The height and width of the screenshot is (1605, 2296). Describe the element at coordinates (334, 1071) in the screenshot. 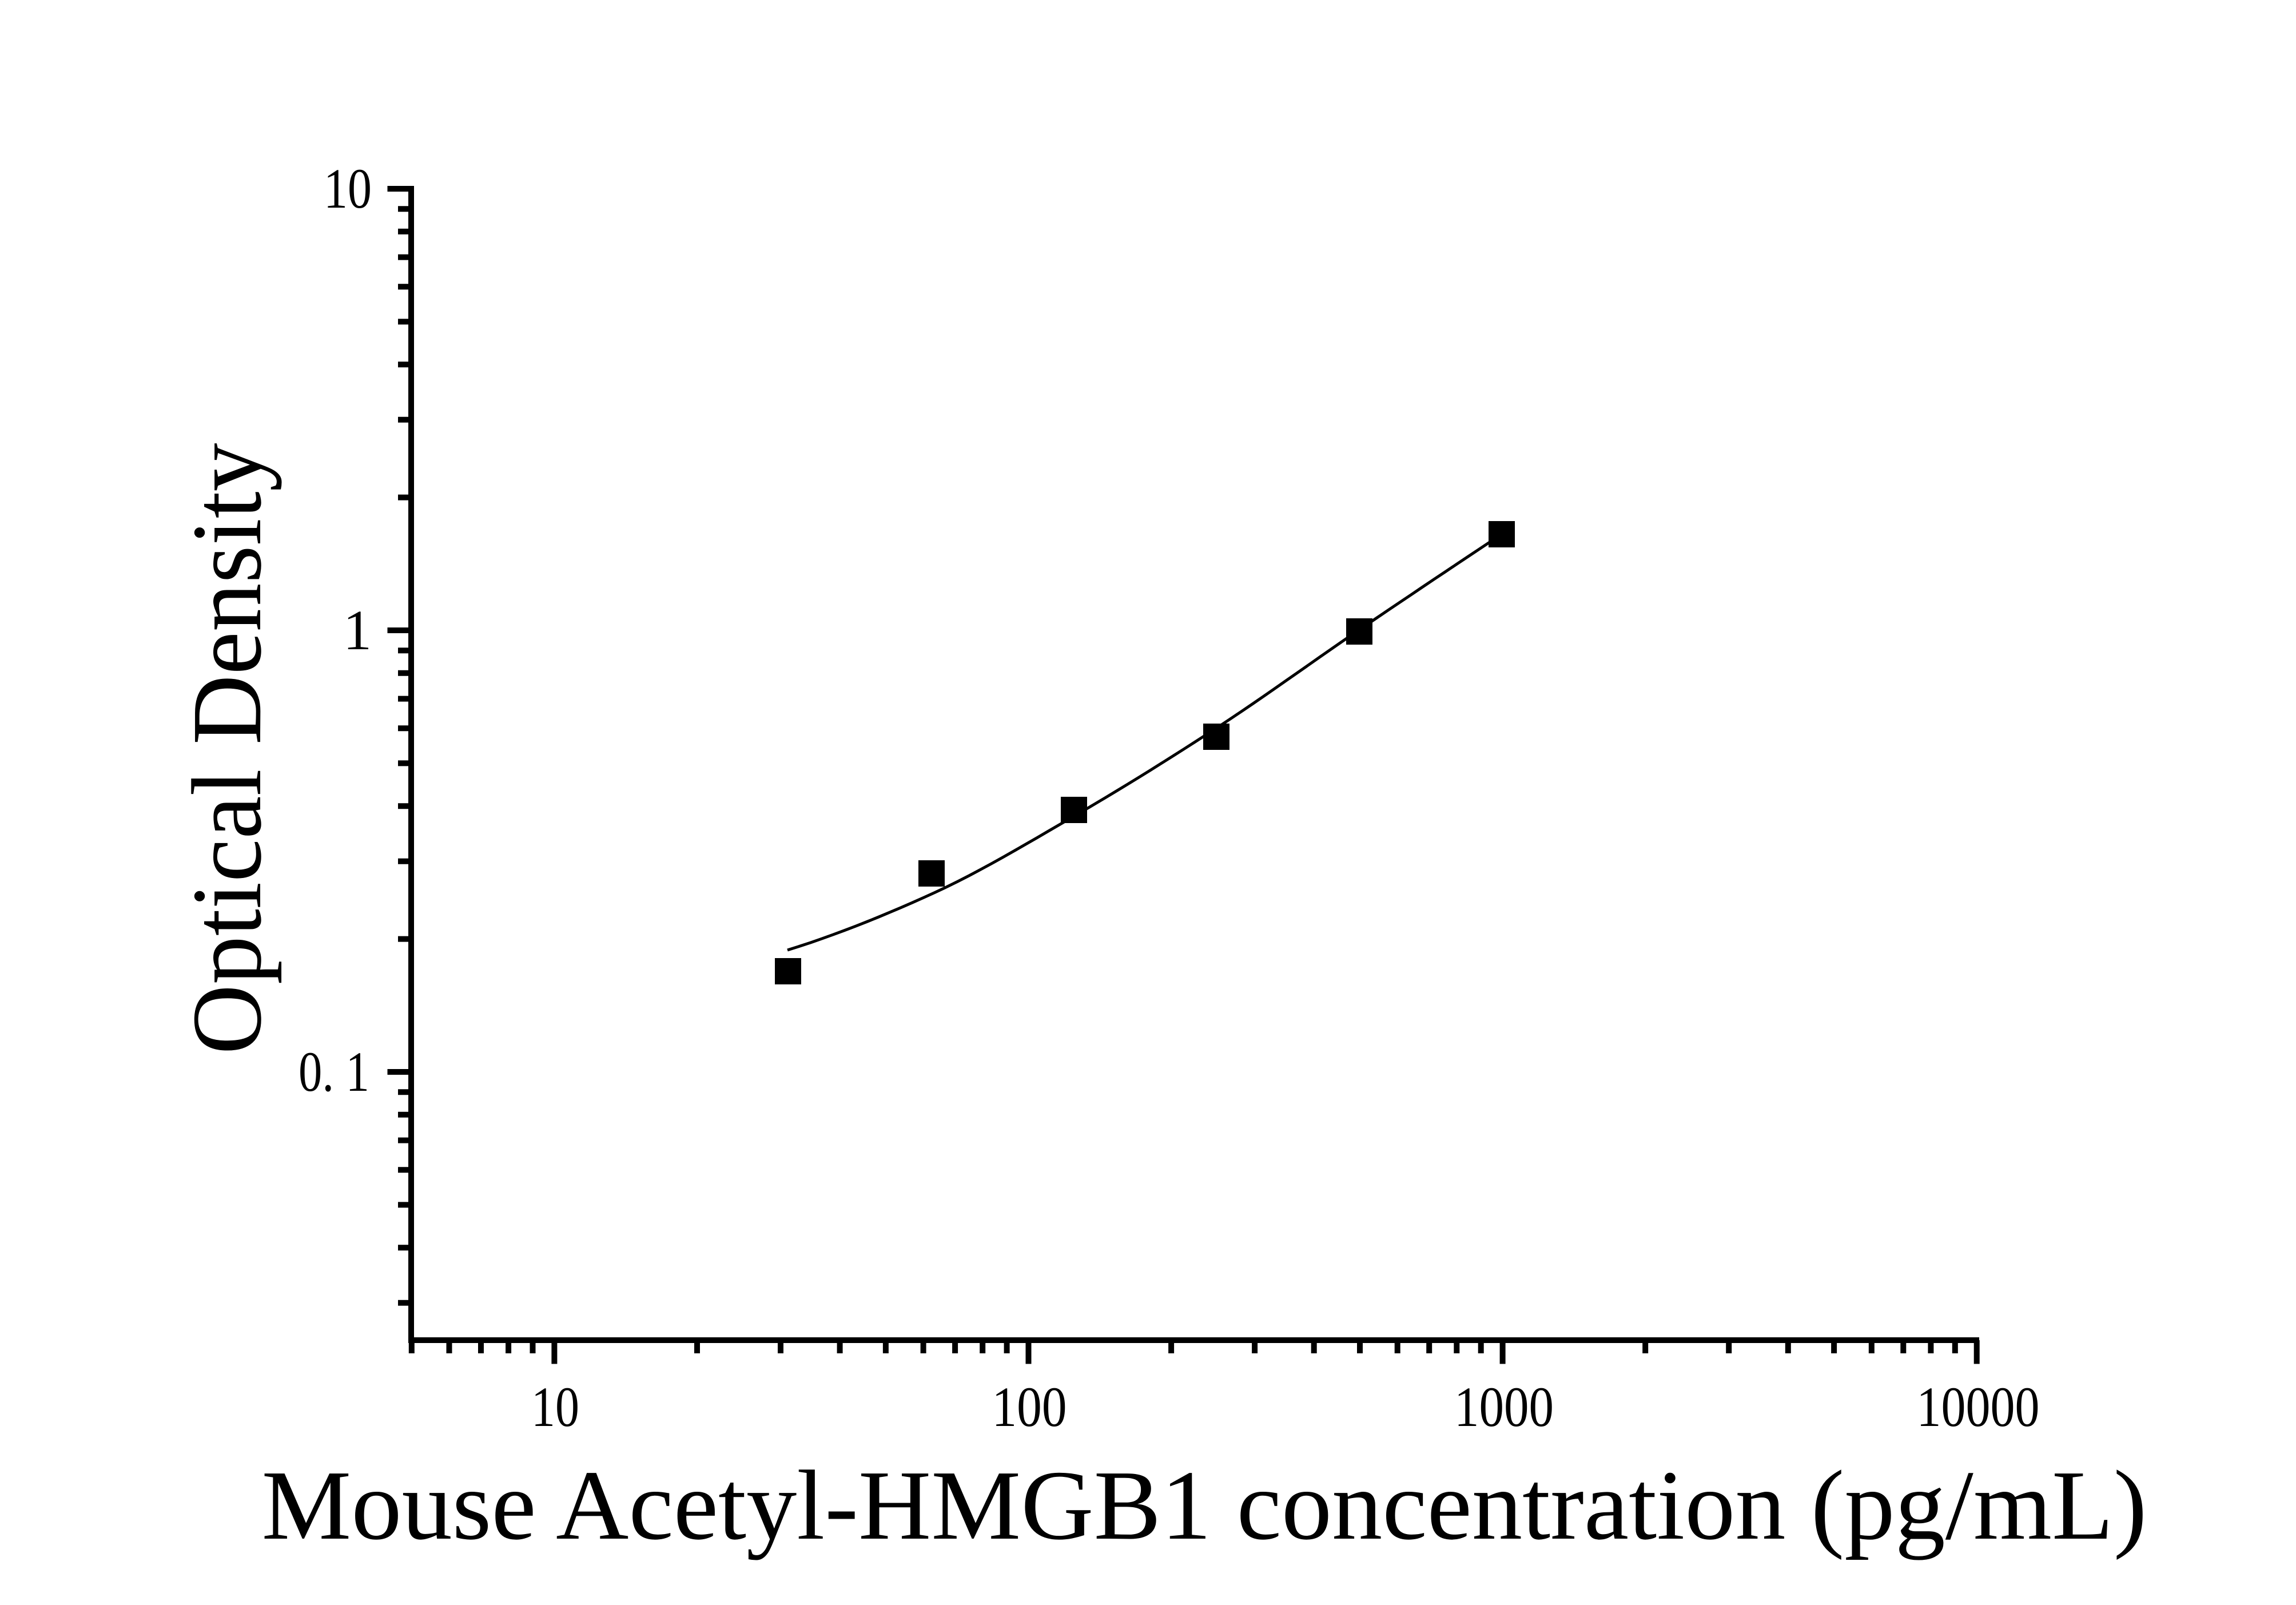

I see `svg-text: 0. 1` at that location.